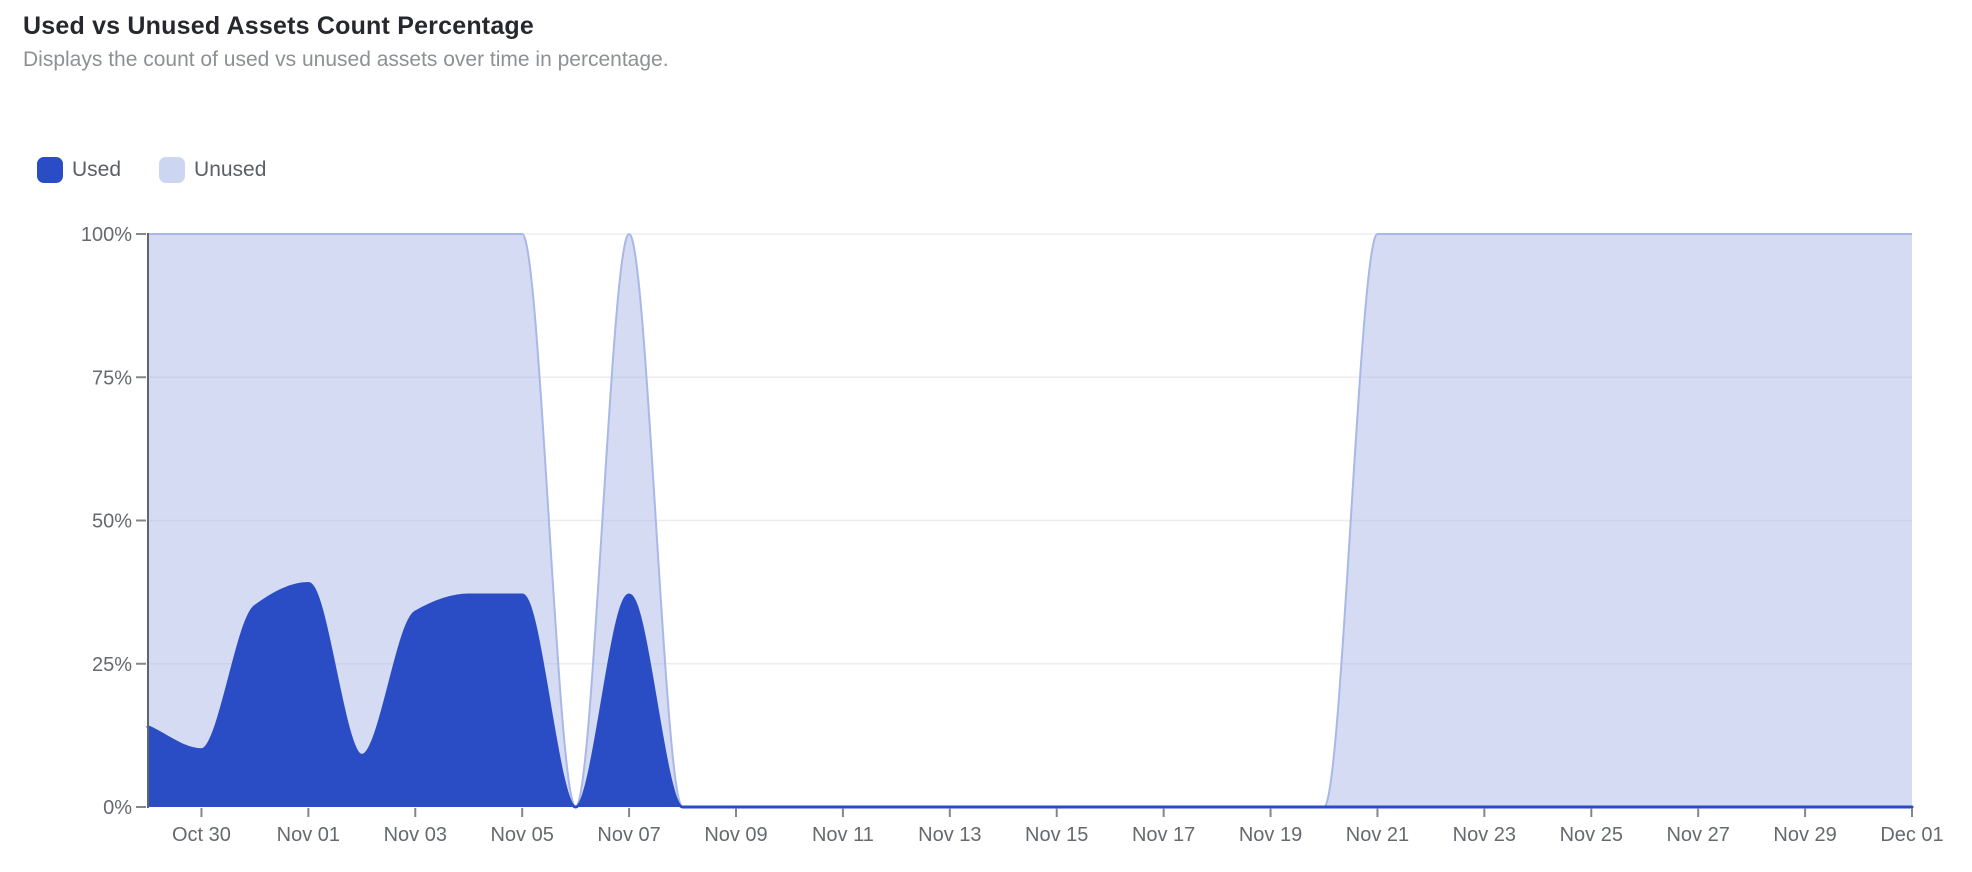 This screenshot has width=1972, height=872. Describe the element at coordinates (1163, 835) in the screenshot. I see `x-tick-label: Nov 17` at that location.